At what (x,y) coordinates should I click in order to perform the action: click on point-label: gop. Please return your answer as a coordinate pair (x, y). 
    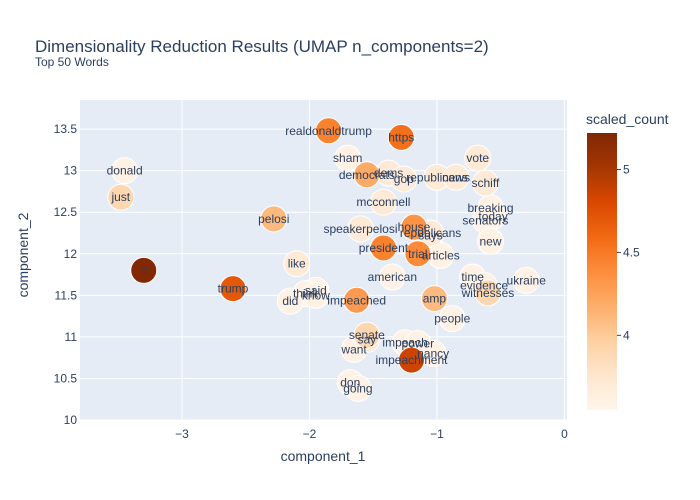
    Looking at the image, I should click on (404, 179).